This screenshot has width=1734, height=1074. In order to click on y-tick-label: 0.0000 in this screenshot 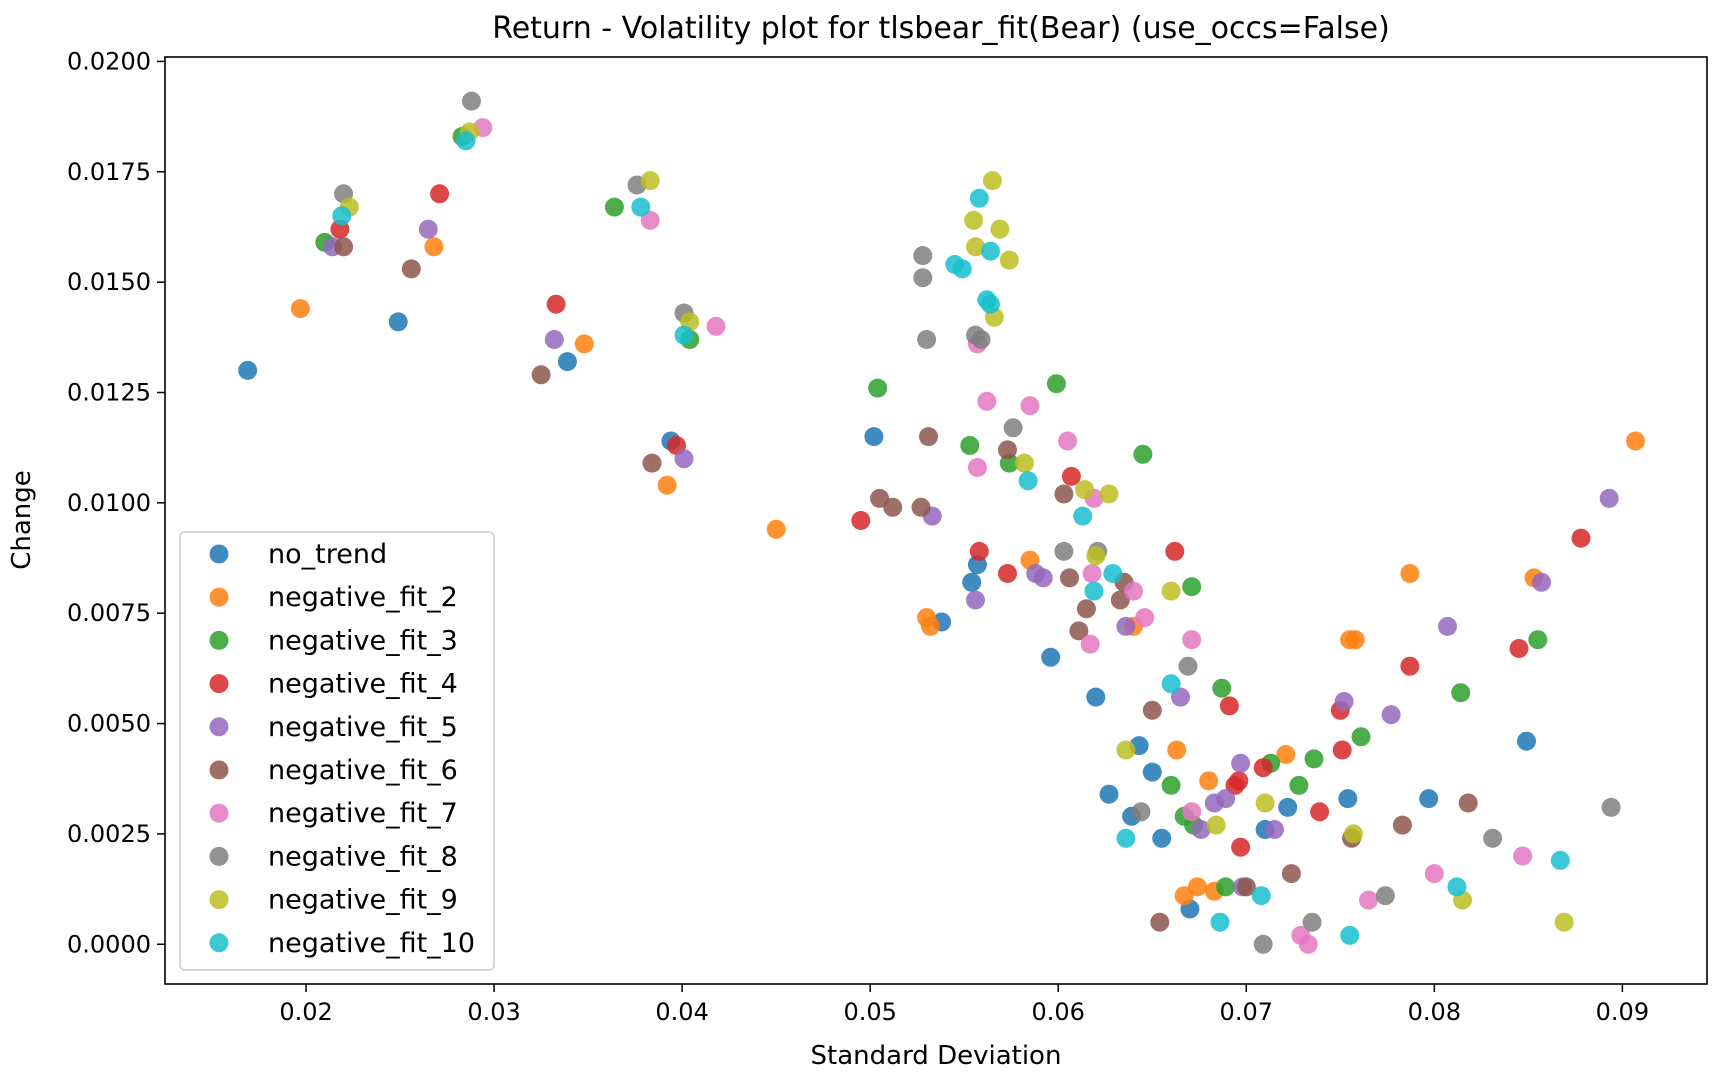, I will do `click(109, 944)`.